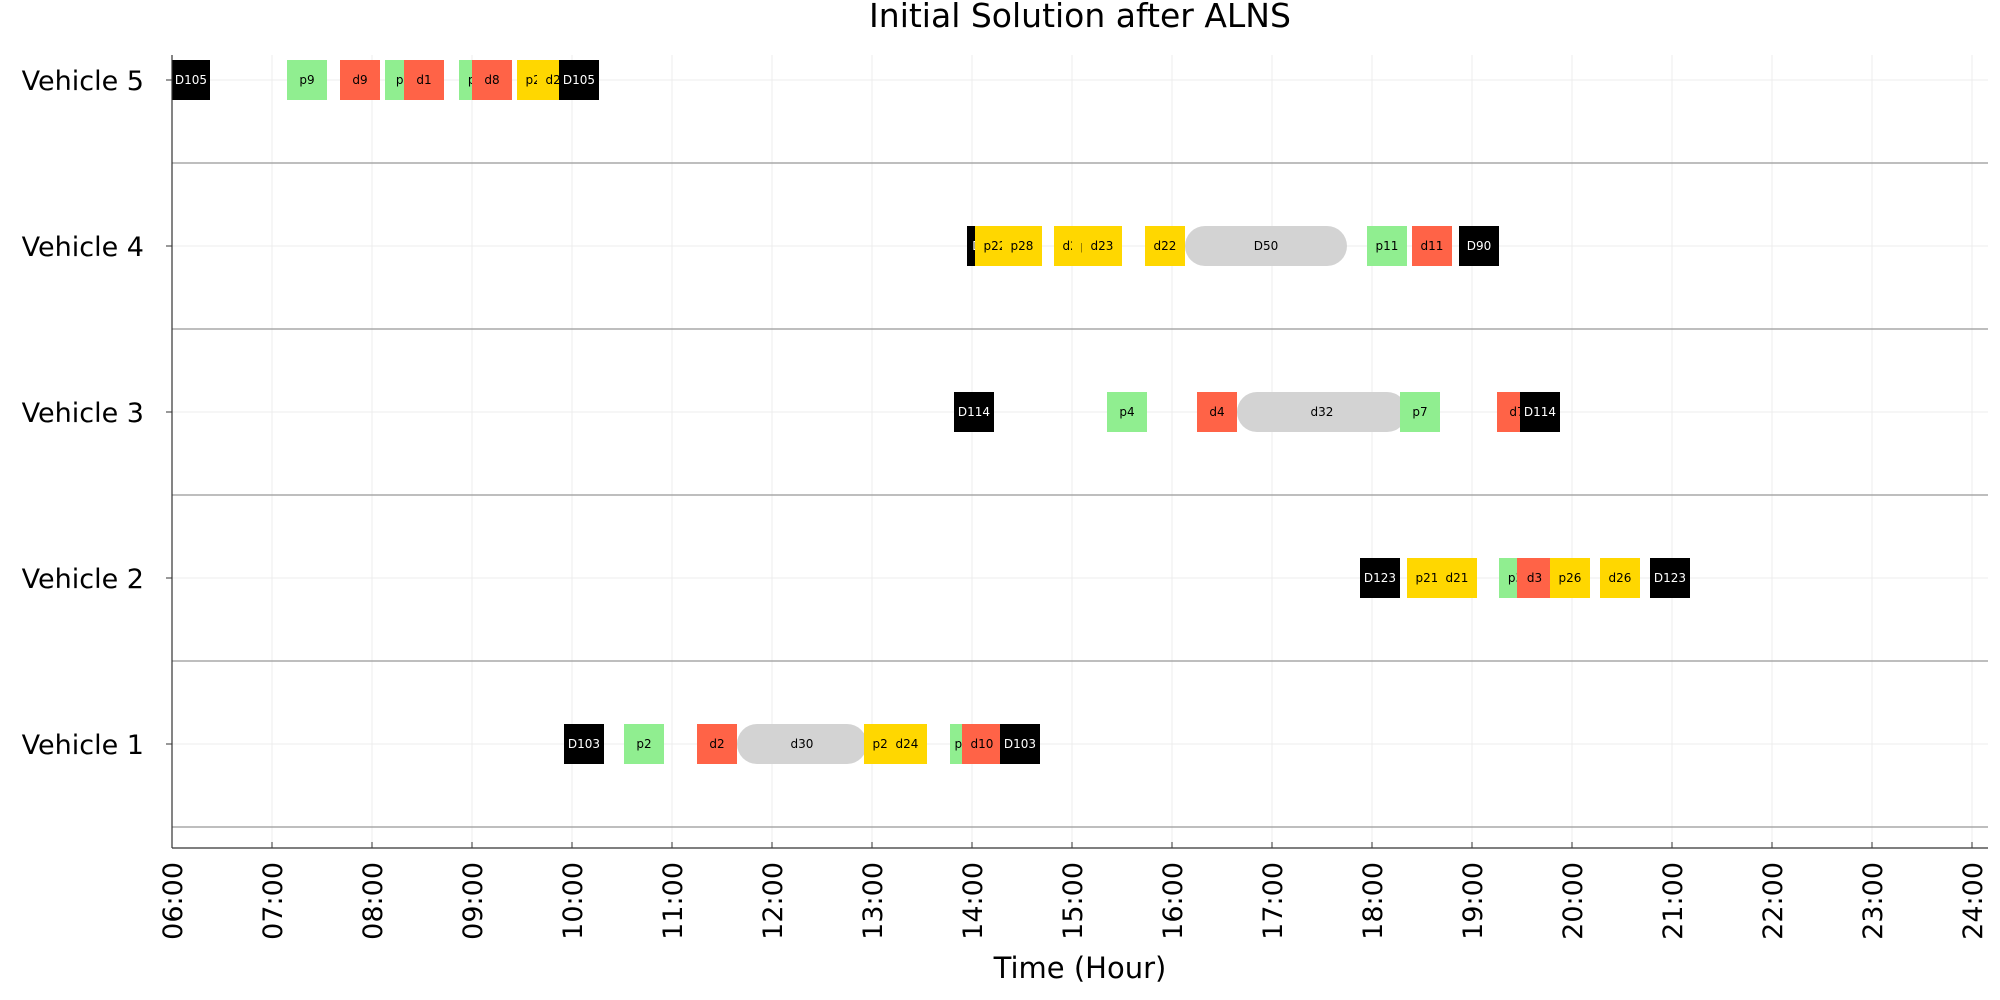 The image size is (2000, 1000). I want to click on x-tick-label: 18:00, so click(1373, 901).